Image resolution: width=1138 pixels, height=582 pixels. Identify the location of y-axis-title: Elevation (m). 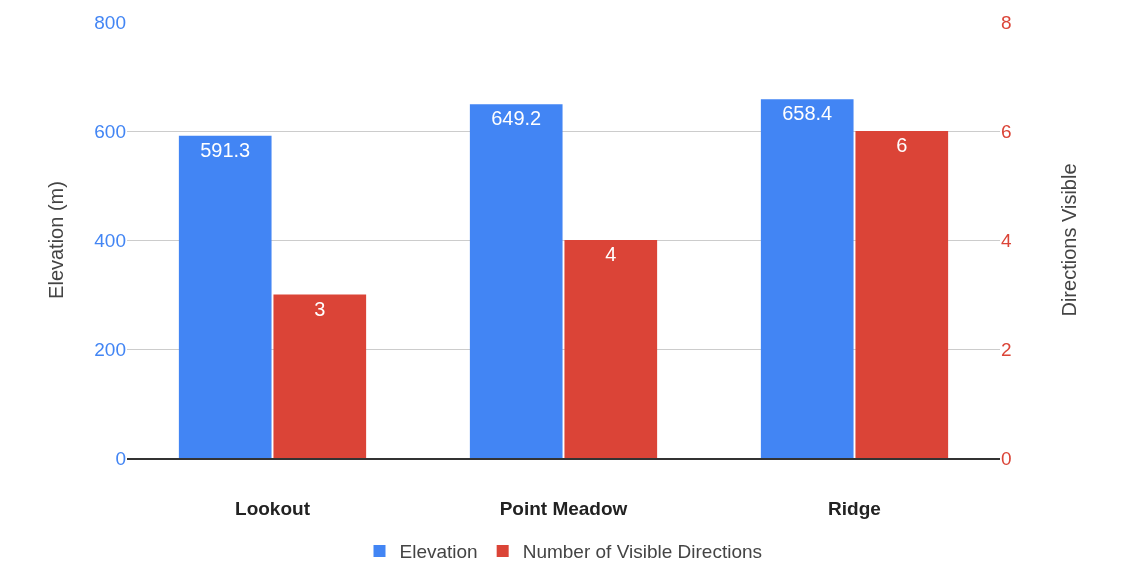
(55, 240).